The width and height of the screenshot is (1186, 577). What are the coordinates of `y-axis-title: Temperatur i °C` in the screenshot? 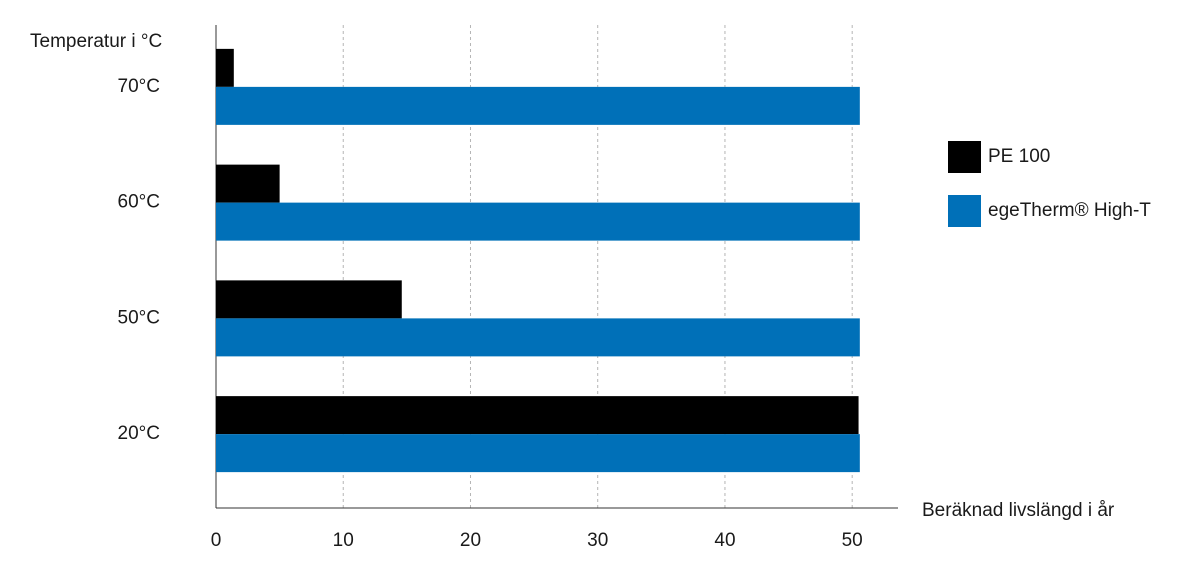 It's located at (96, 41).